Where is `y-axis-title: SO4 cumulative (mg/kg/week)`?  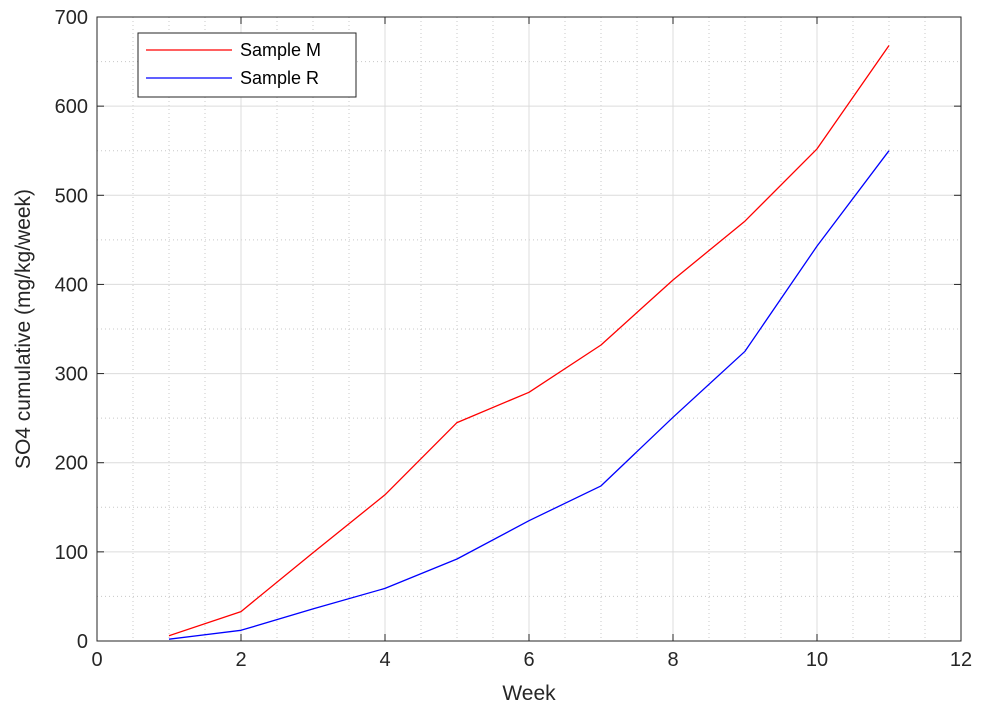 y-axis-title: SO4 cumulative (mg/kg/week) is located at coordinates (23, 329).